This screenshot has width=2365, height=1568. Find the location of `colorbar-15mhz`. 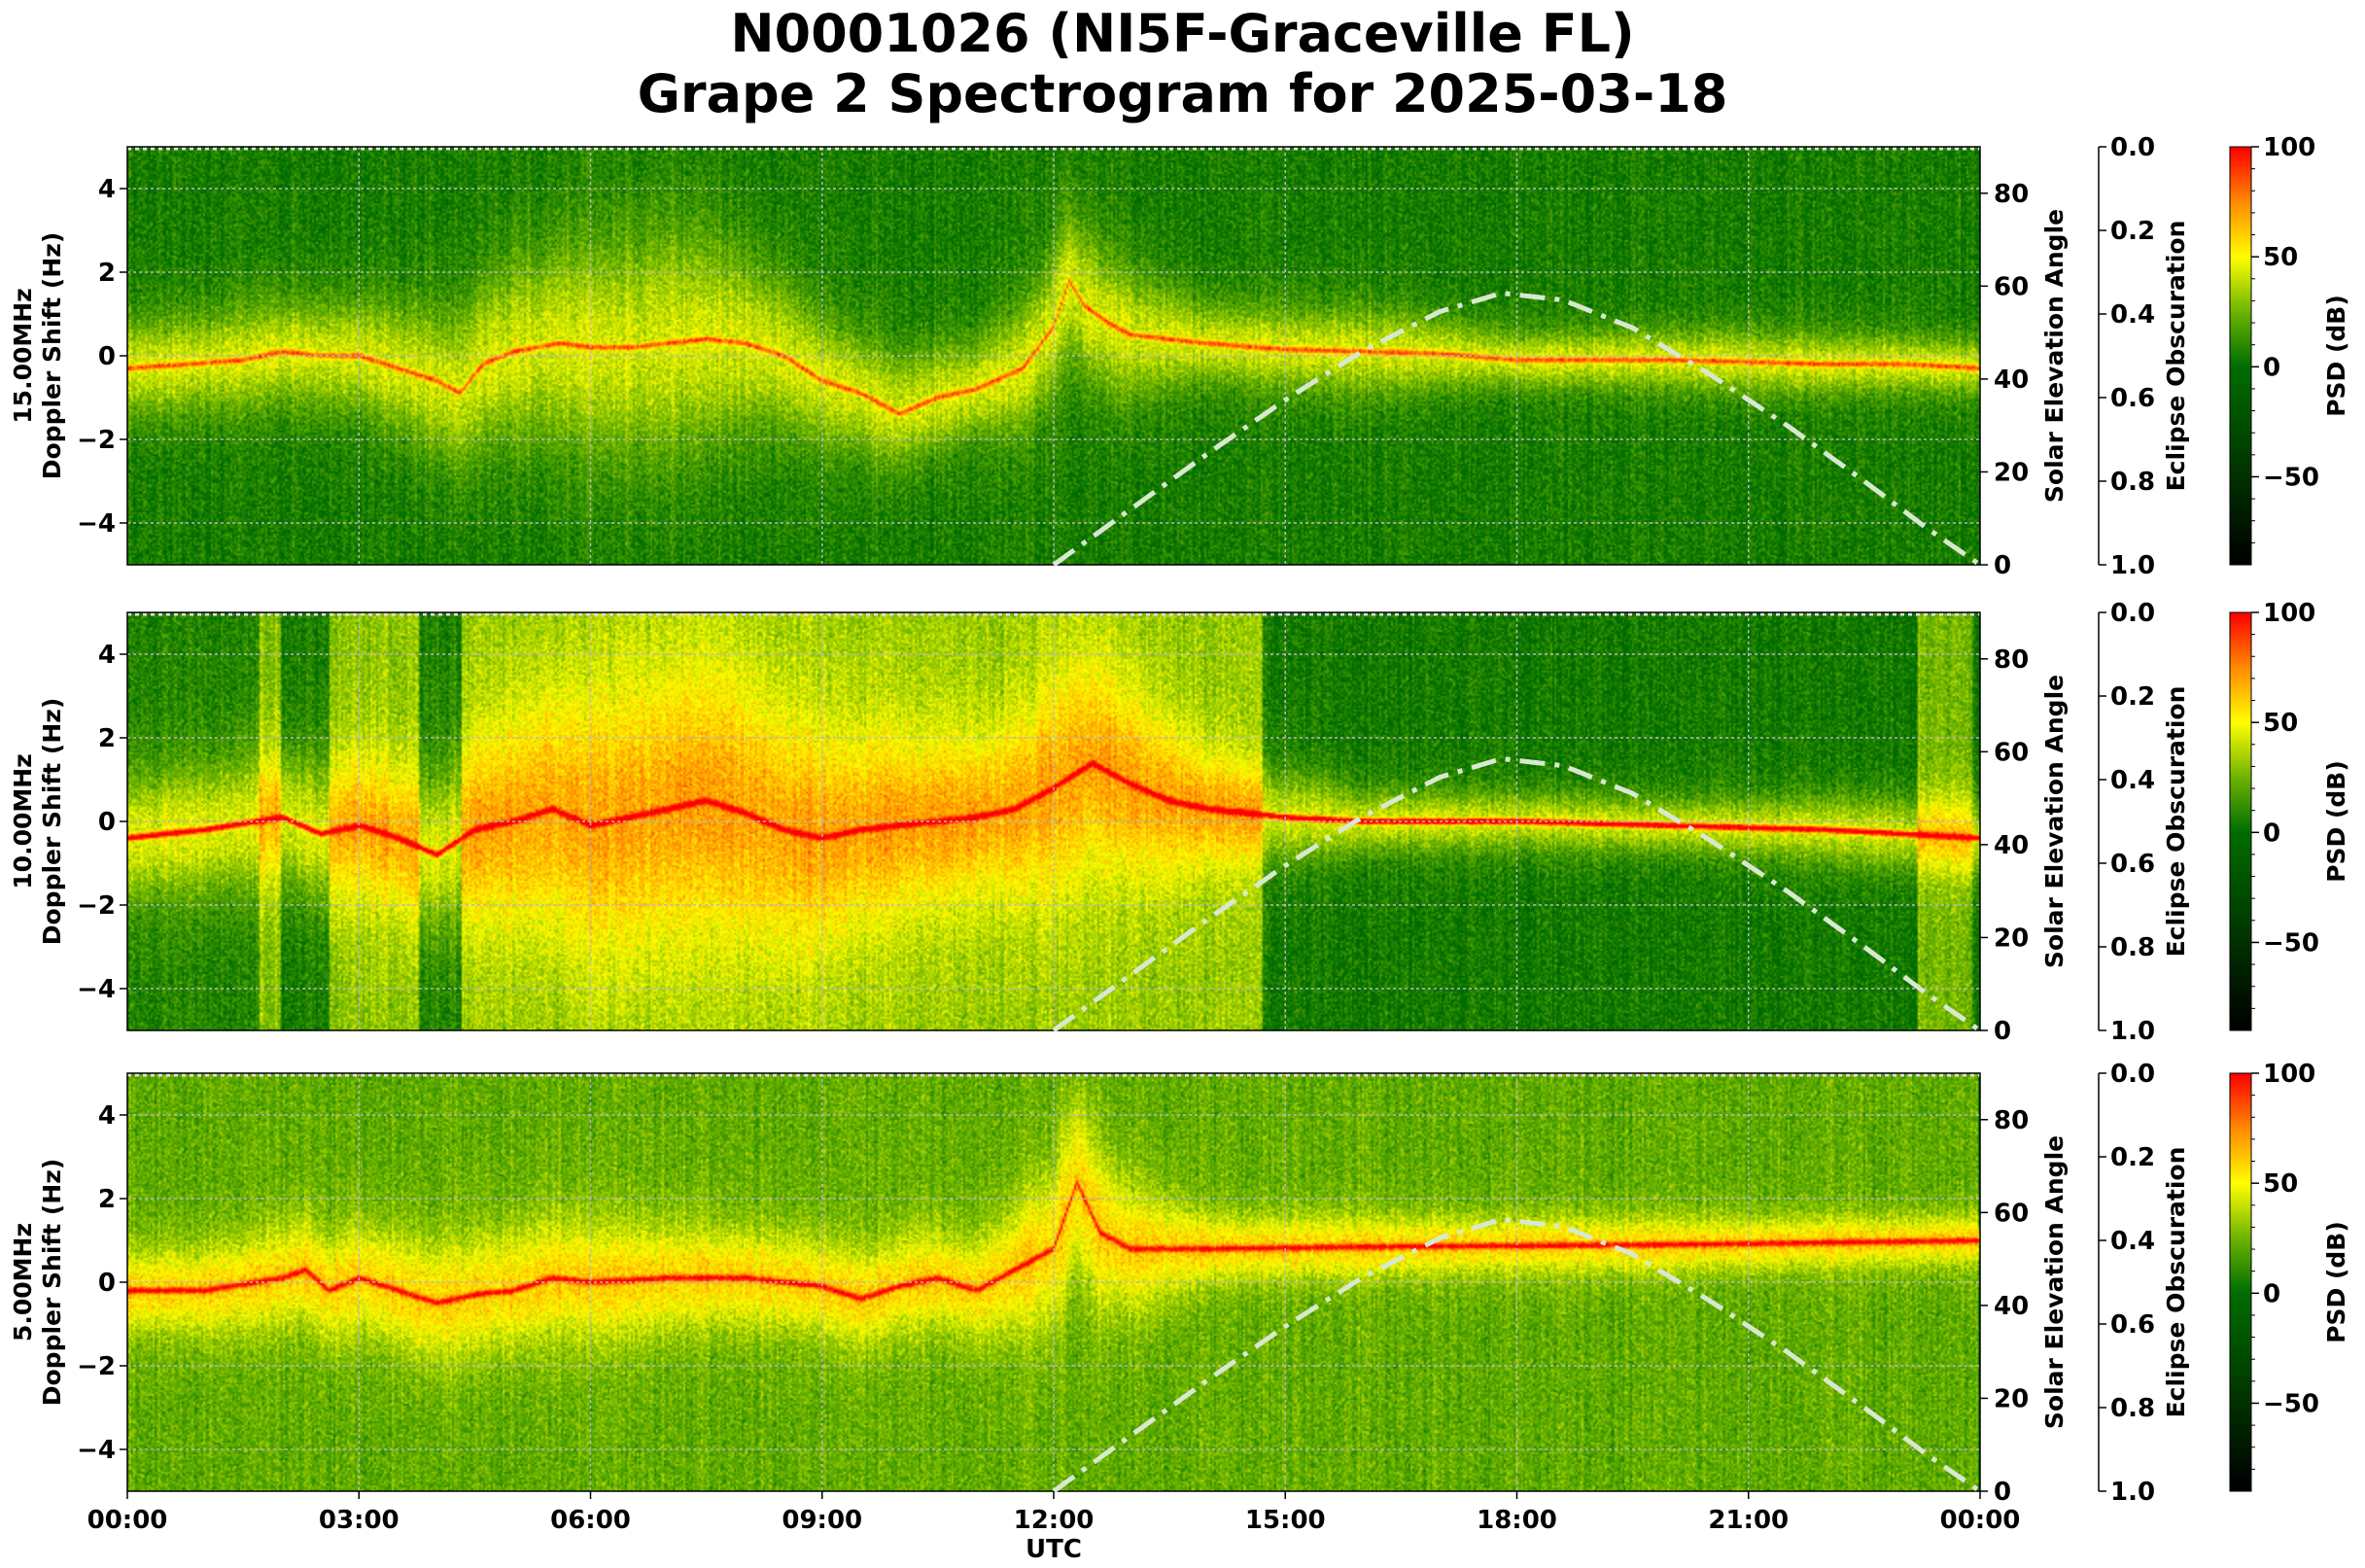

colorbar-15mhz is located at coordinates (2240, 356).